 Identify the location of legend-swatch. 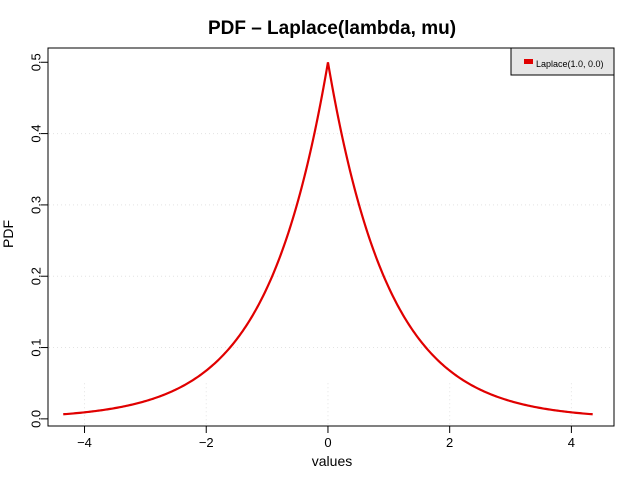
(528, 61).